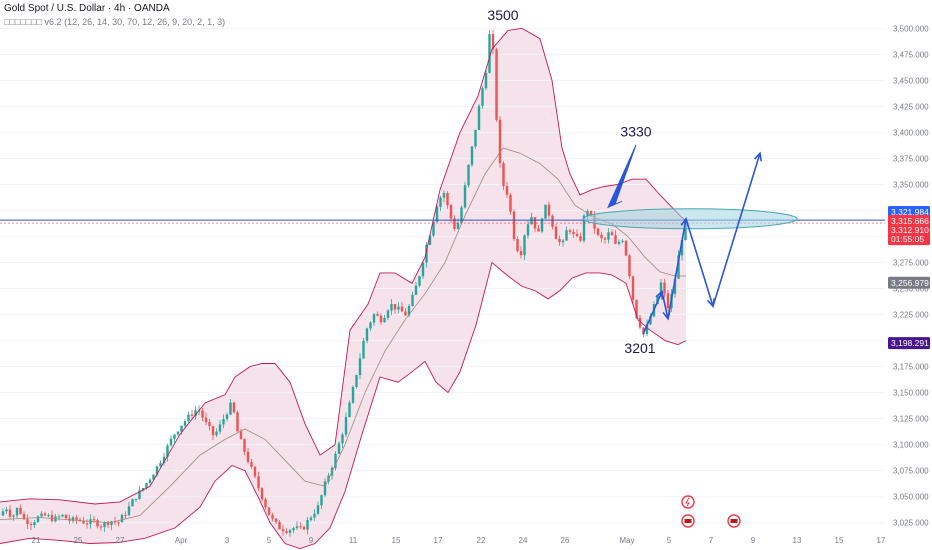 The width and height of the screenshot is (932, 550). I want to click on x-tick-label: 17, so click(438, 540).